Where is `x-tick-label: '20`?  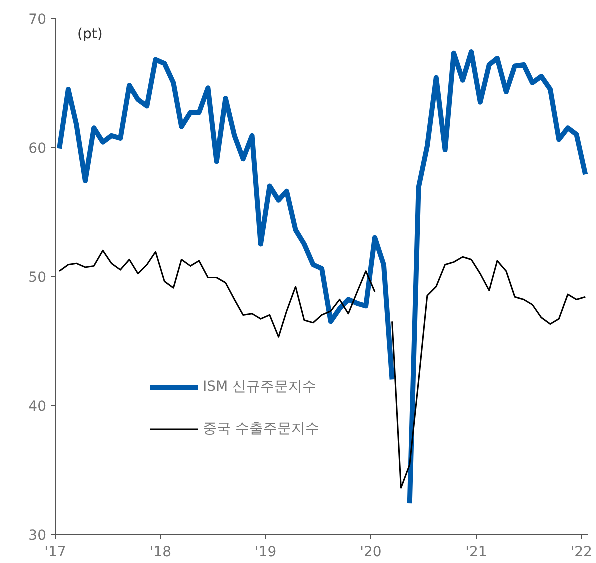
x-tick-label: '20 is located at coordinates (371, 552).